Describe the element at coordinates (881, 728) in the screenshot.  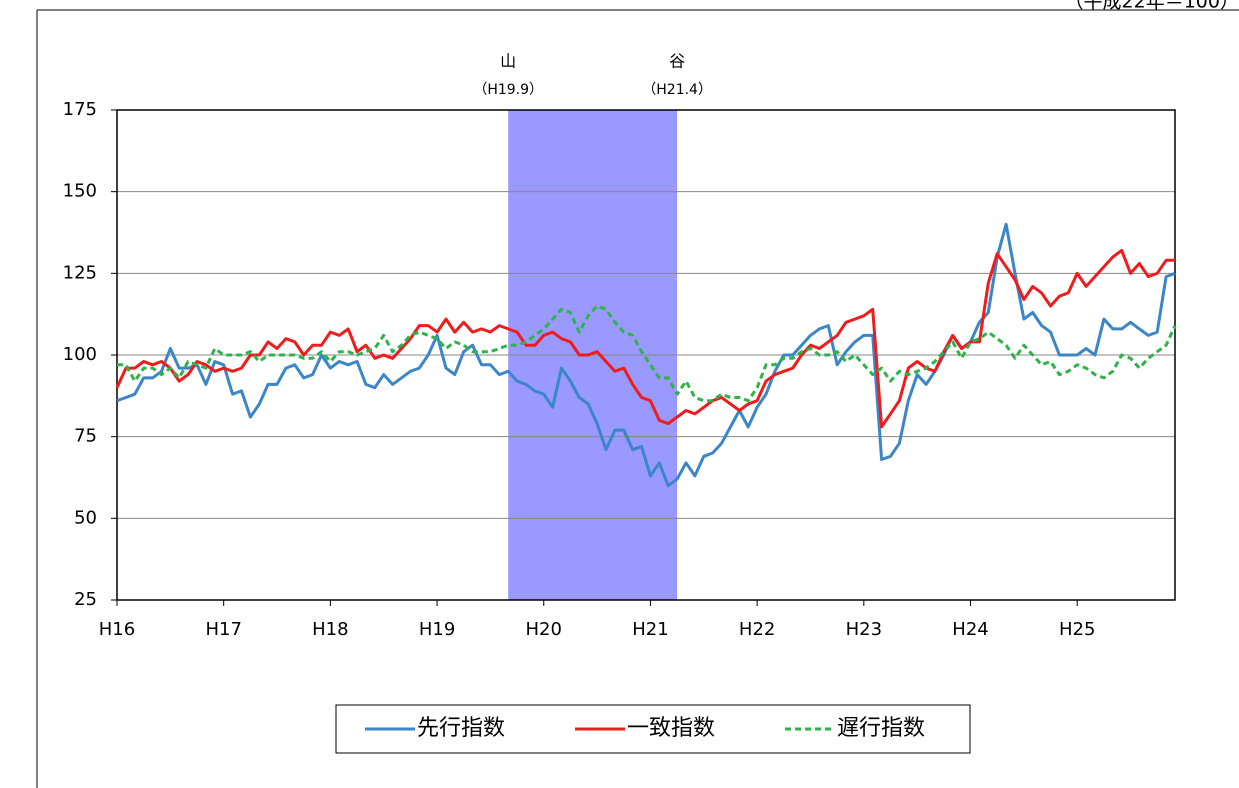
I see `legend-label: 遅行指数` at that location.